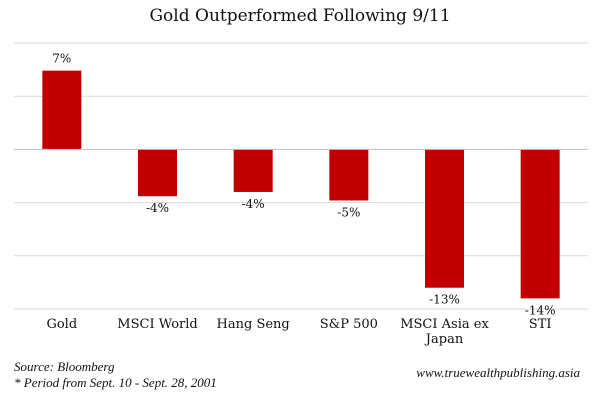 The width and height of the screenshot is (600, 405). I want to click on category-label: MSCI World, so click(157, 324).